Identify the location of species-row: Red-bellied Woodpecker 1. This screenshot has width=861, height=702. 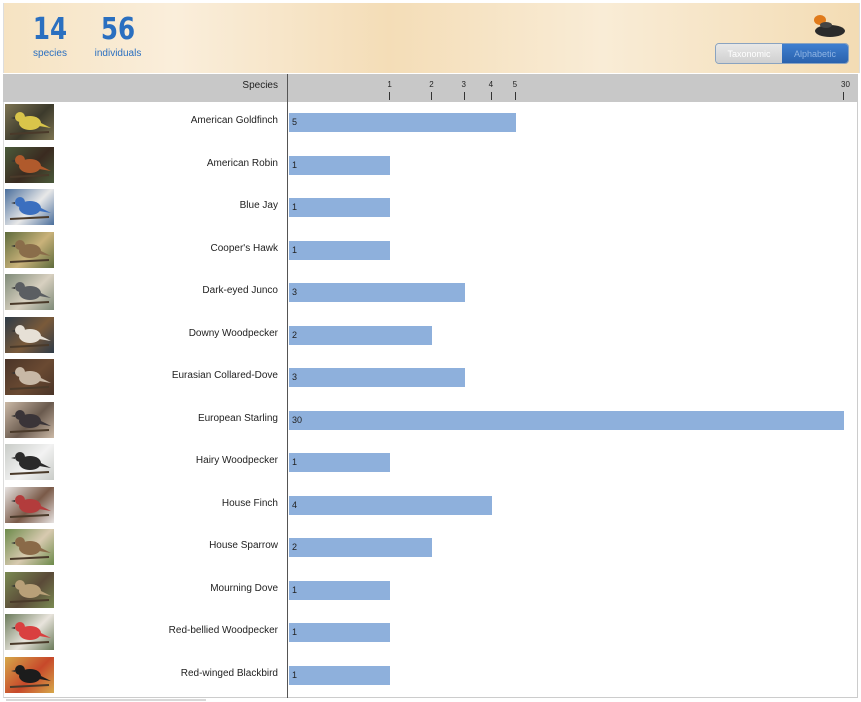
(431, 633).